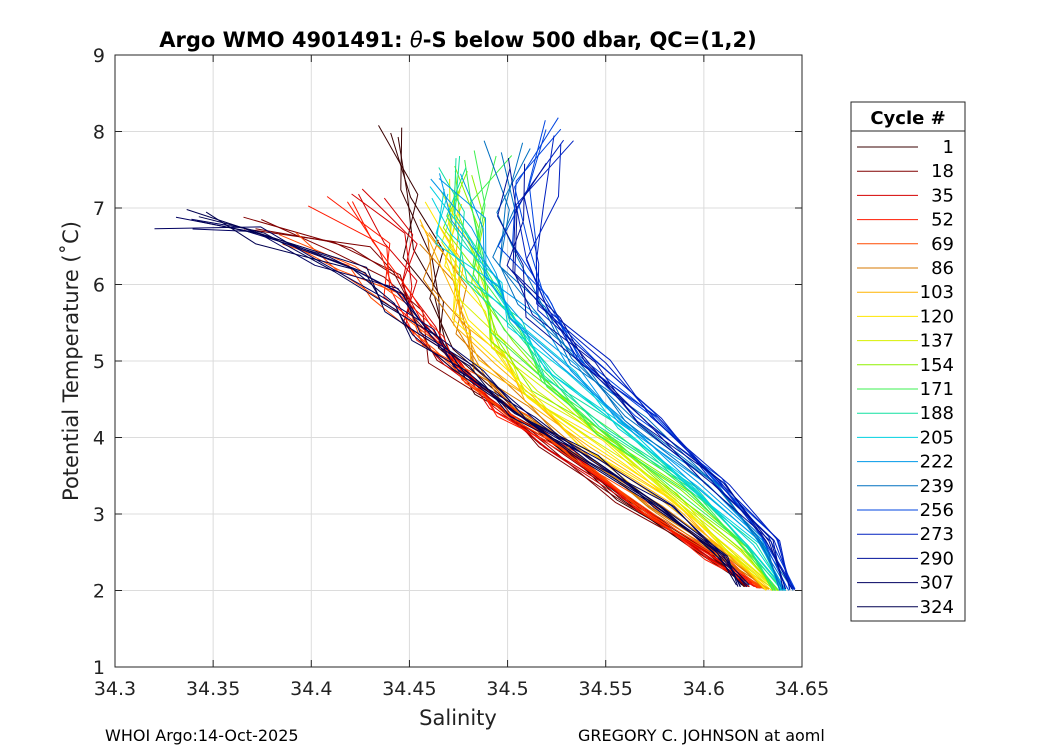 Image resolution: width=1050 pixels, height=750 pixels. Describe the element at coordinates (937, 607) in the screenshot. I see `legend-label-324: 324` at that location.